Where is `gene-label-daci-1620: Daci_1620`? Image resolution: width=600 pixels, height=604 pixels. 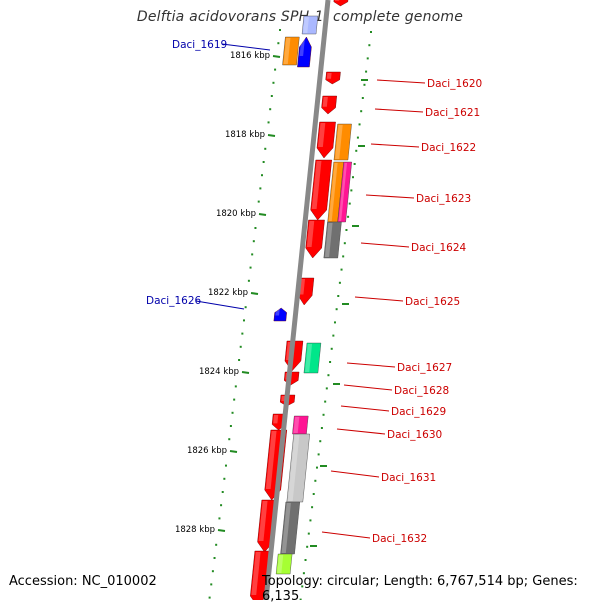 gene-label-daci-1620: Daci_1620 is located at coordinates (454, 84).